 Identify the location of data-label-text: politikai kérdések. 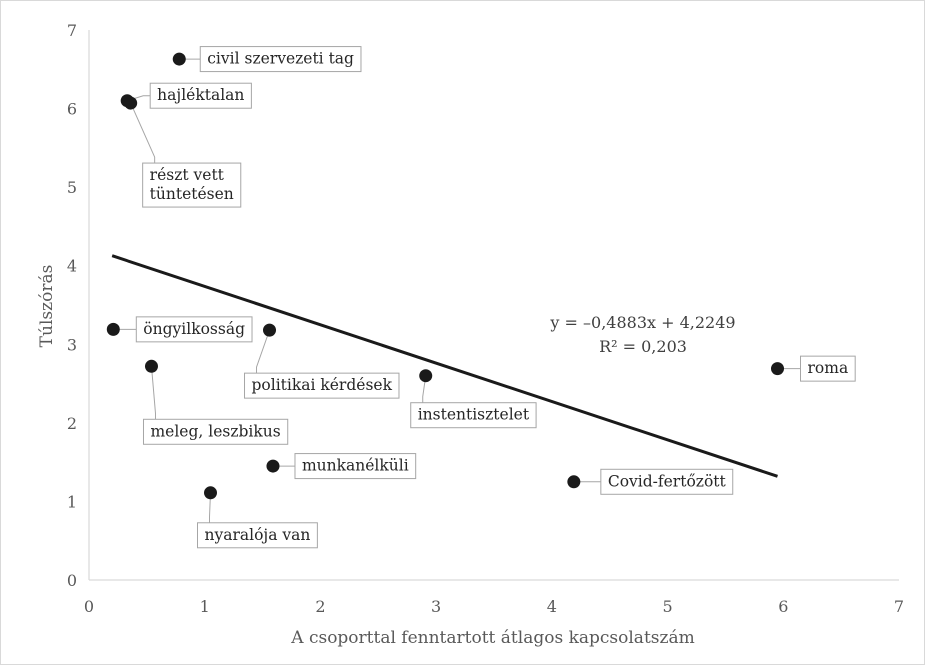
(322, 385).